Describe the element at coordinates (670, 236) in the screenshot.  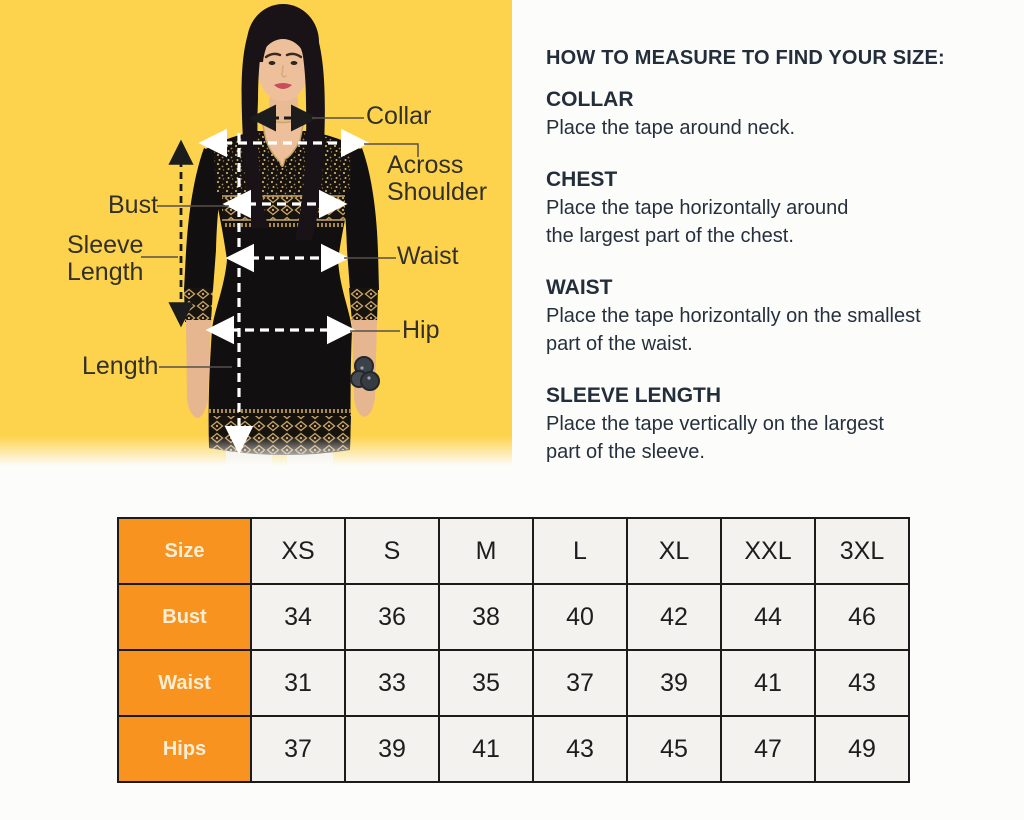
I see `section-text-line: the largest part of the chest.` at that location.